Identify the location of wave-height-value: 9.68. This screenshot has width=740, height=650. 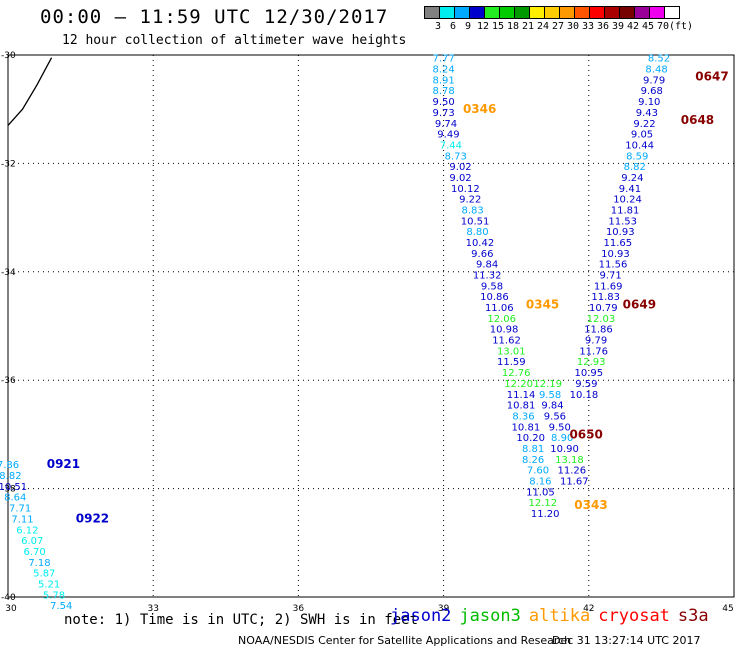
(652, 91).